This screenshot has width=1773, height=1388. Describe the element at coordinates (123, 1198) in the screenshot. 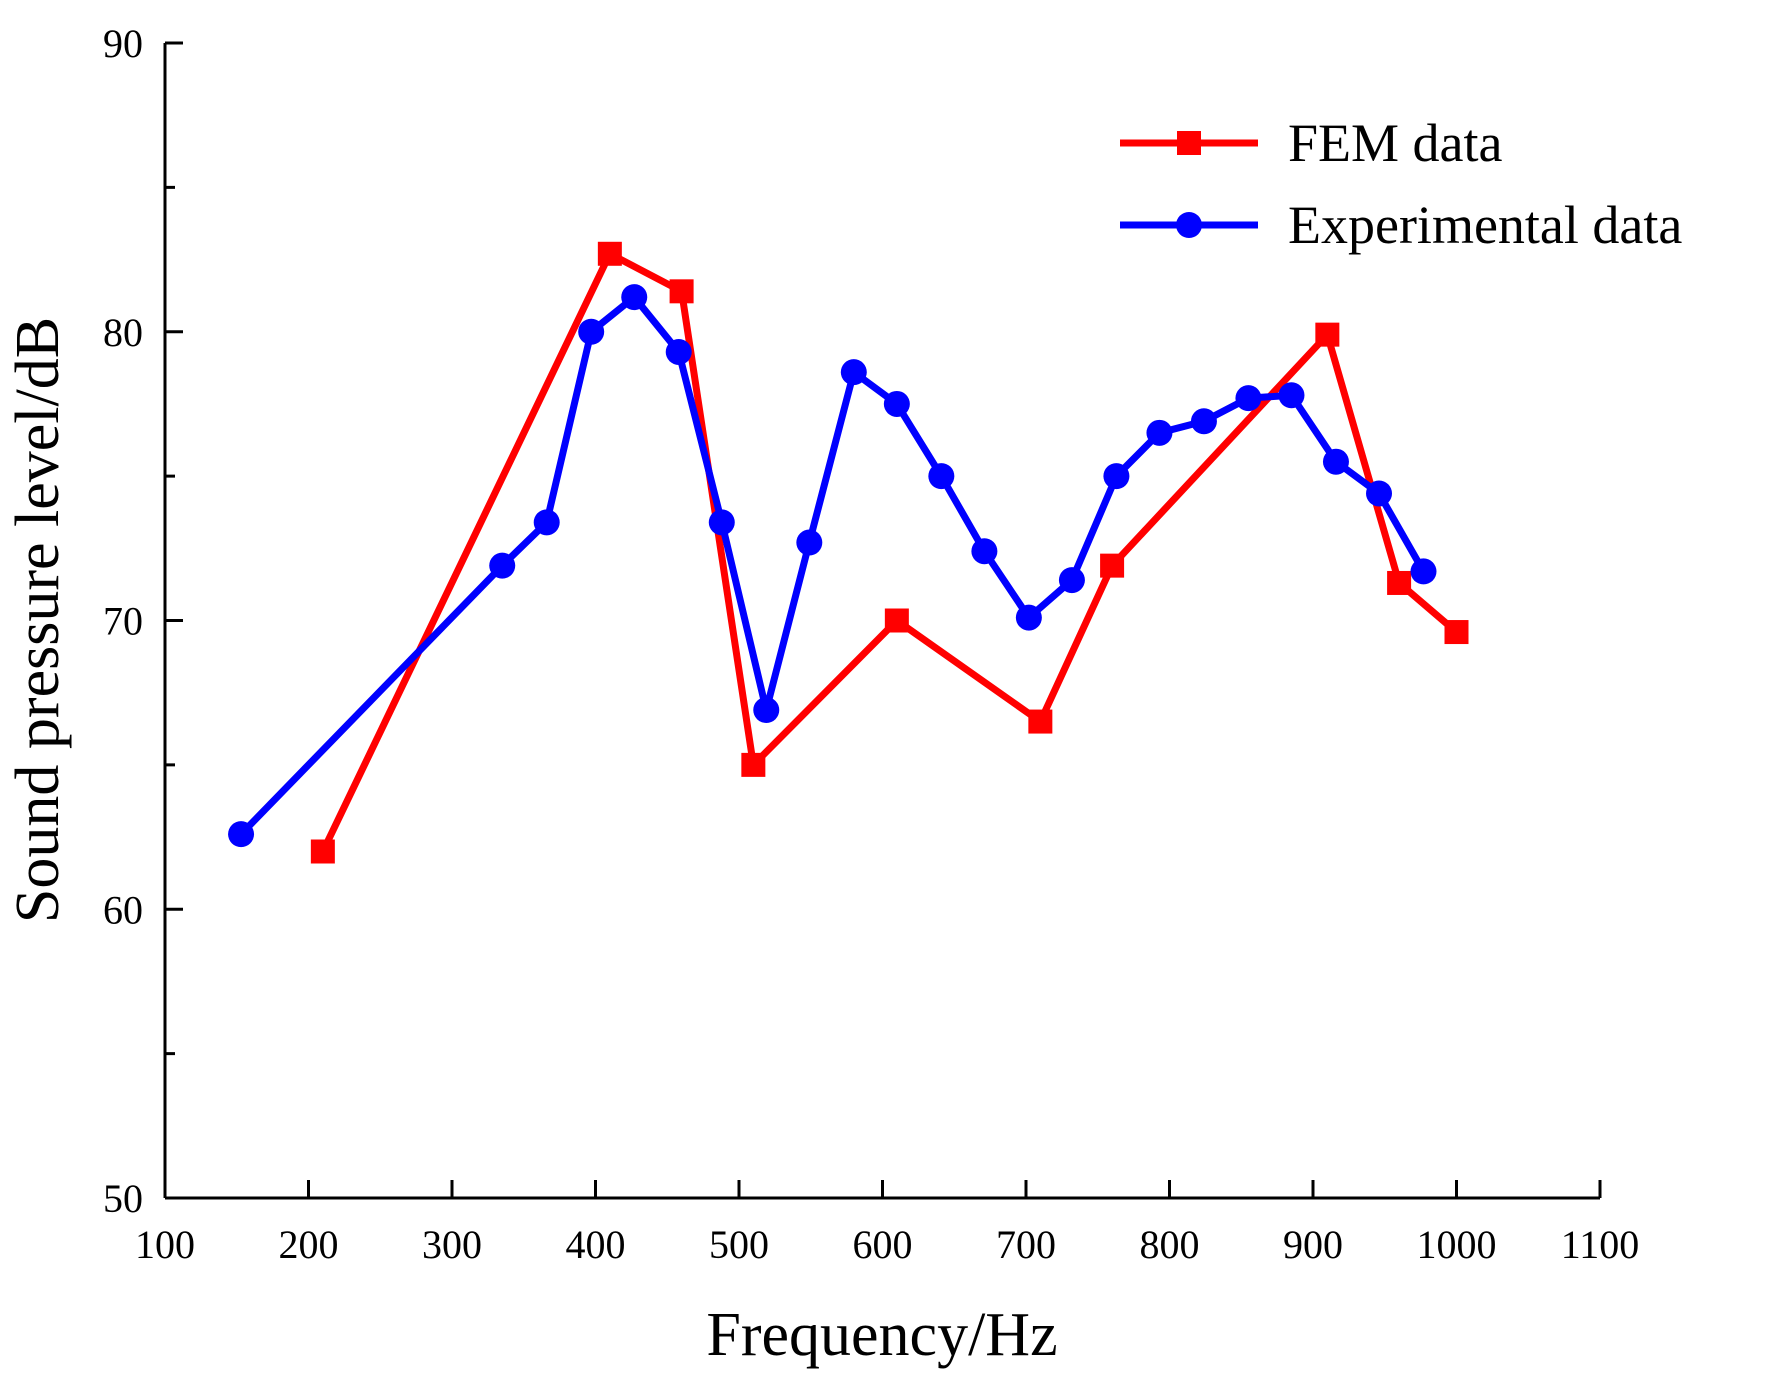

I see `y-tick-label: 50` at that location.